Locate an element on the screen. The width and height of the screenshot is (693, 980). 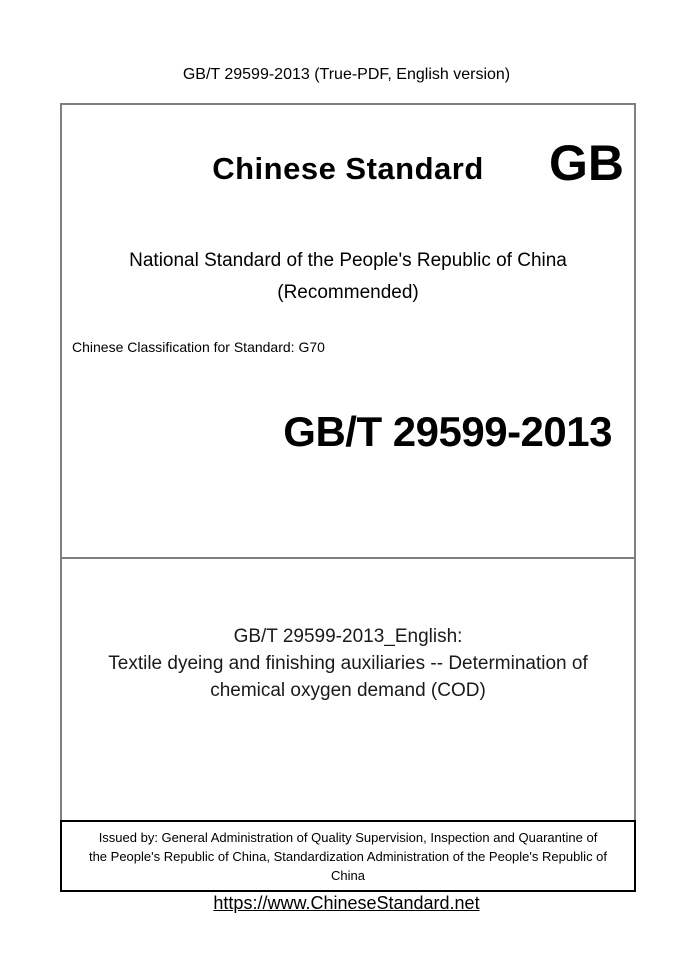
classification-line: Chinese Classification for Standard: G70 is located at coordinates (198, 347).